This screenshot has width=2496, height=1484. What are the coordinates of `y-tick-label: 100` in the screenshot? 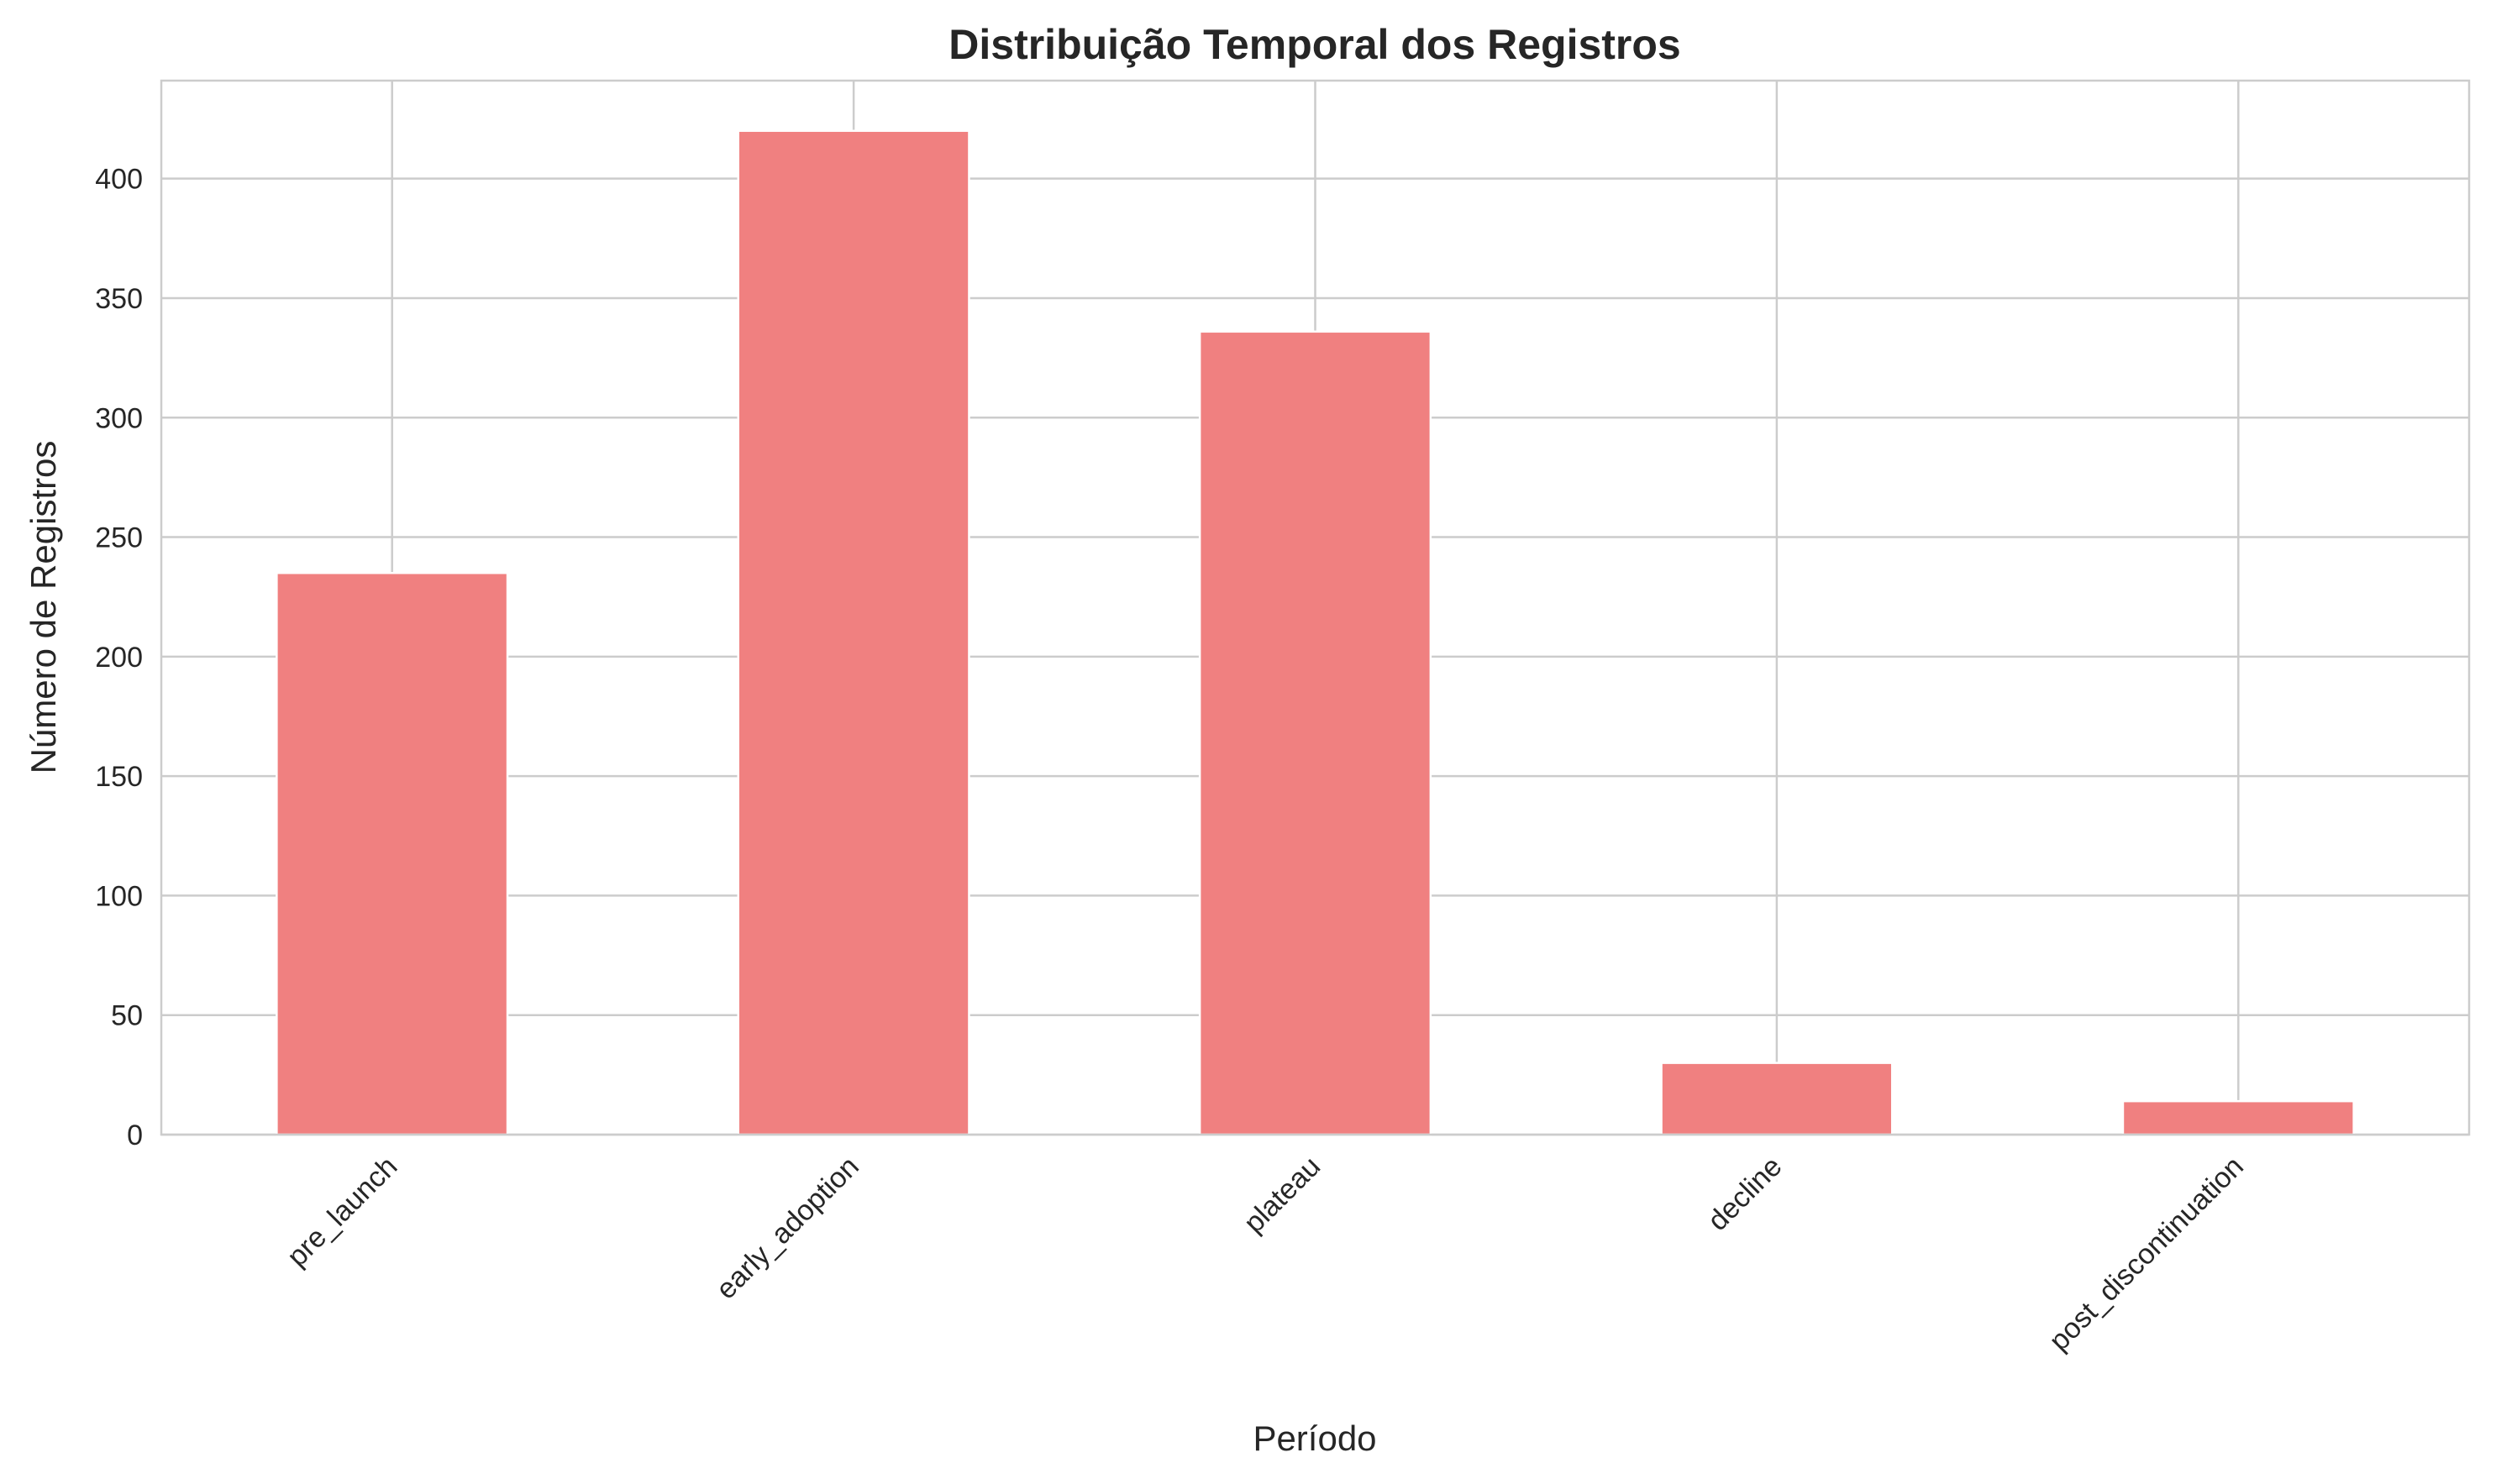 It's located at (119, 896).